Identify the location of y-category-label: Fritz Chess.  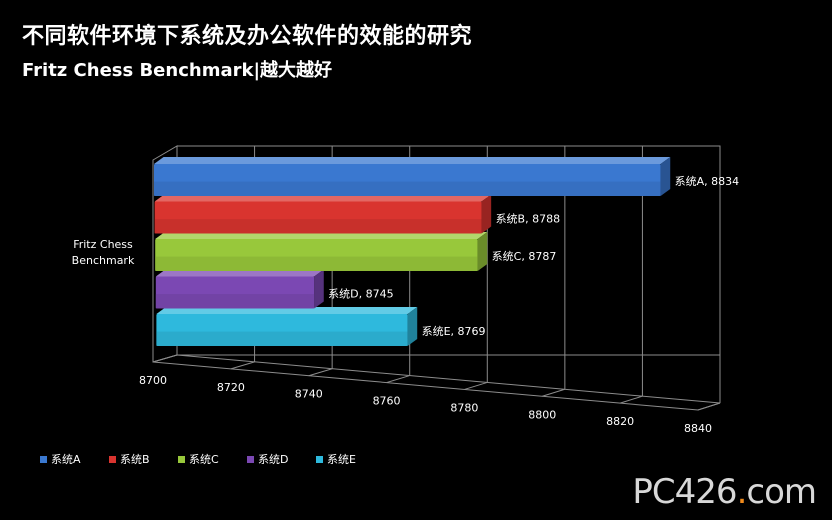
(103, 244).